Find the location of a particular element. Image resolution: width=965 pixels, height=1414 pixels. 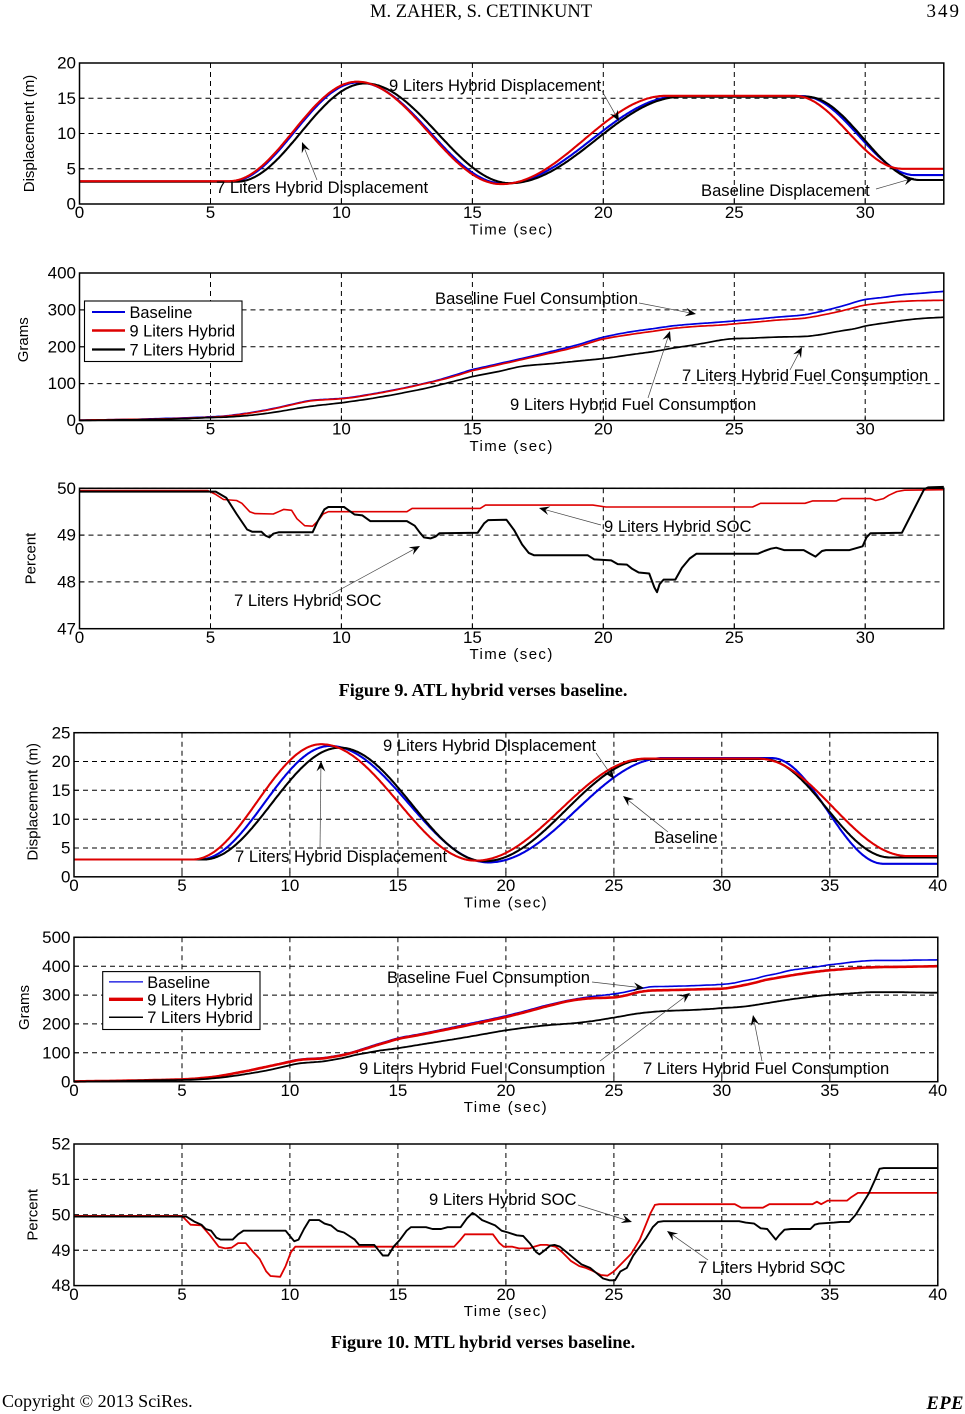

svg-text: 49 is located at coordinates (66, 535).